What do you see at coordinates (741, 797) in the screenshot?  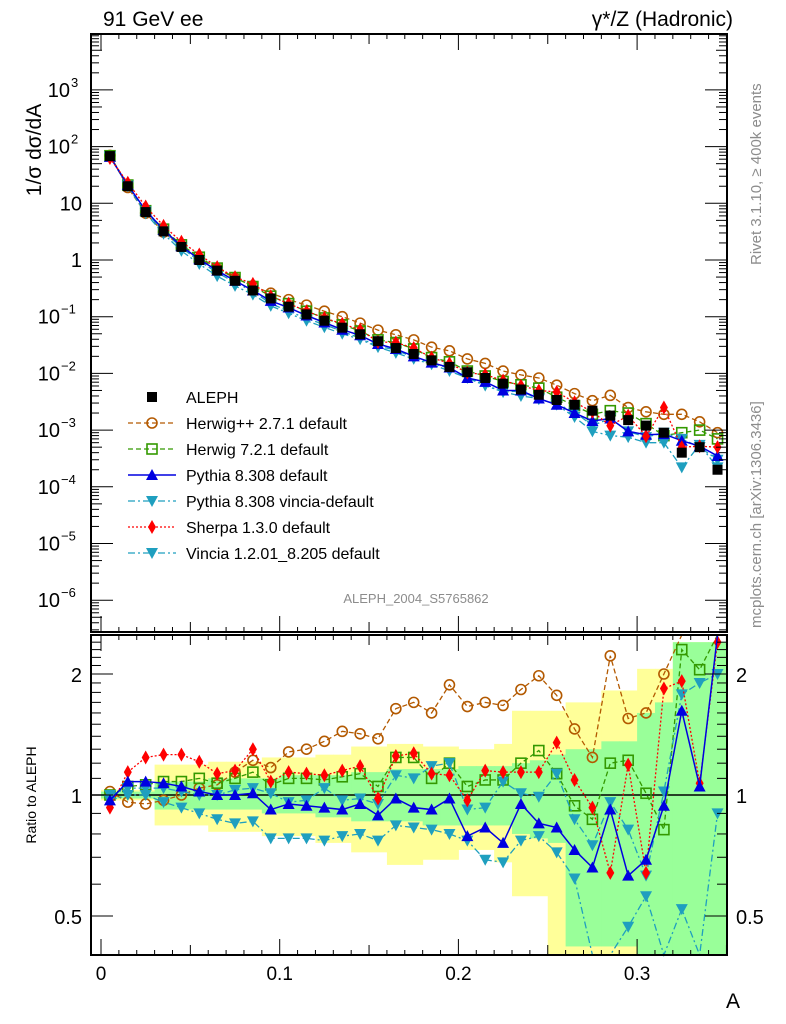 I see `ratio-y-tick-label-right: 1` at bounding box center [741, 797].